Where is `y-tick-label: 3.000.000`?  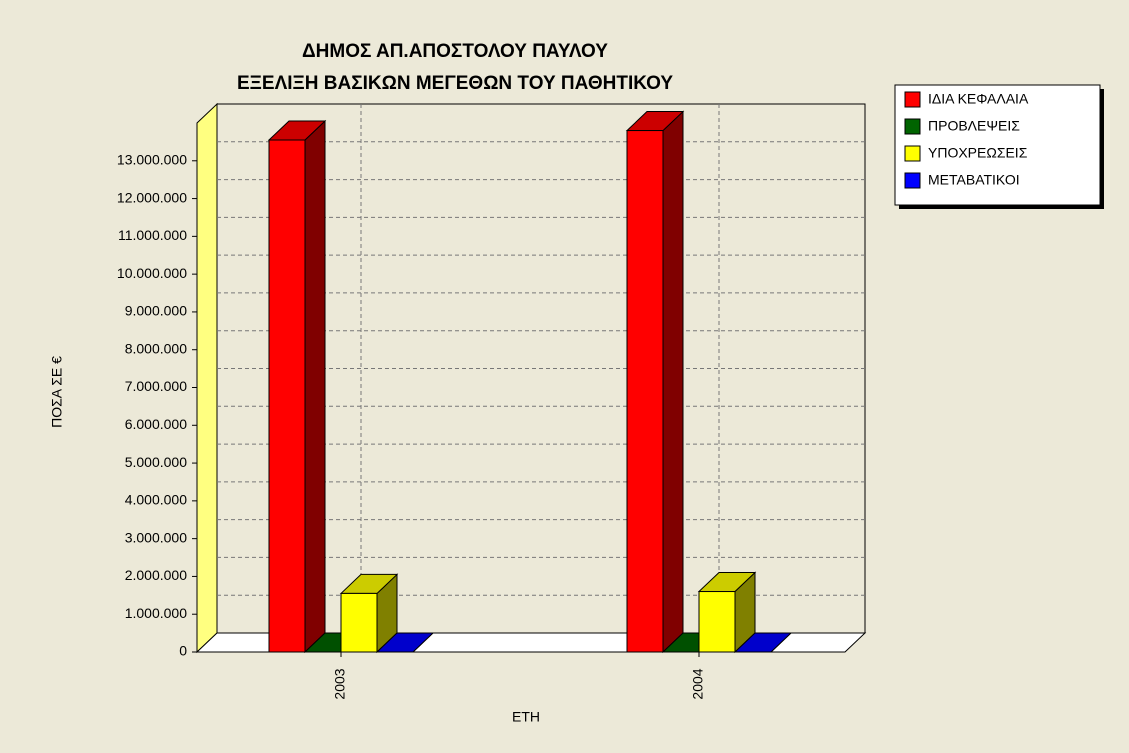
y-tick-label: 3.000.000 is located at coordinates (156, 537).